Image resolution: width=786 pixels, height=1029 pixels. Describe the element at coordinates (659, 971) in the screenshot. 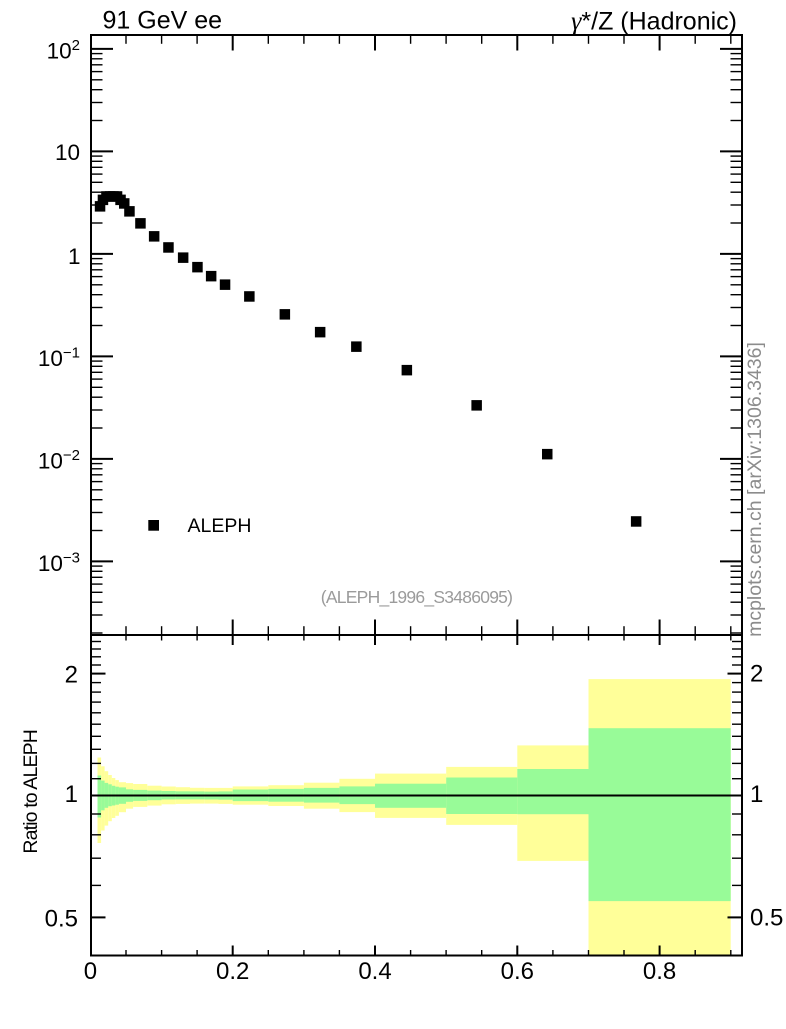

I see `svg-text: 0.8` at that location.